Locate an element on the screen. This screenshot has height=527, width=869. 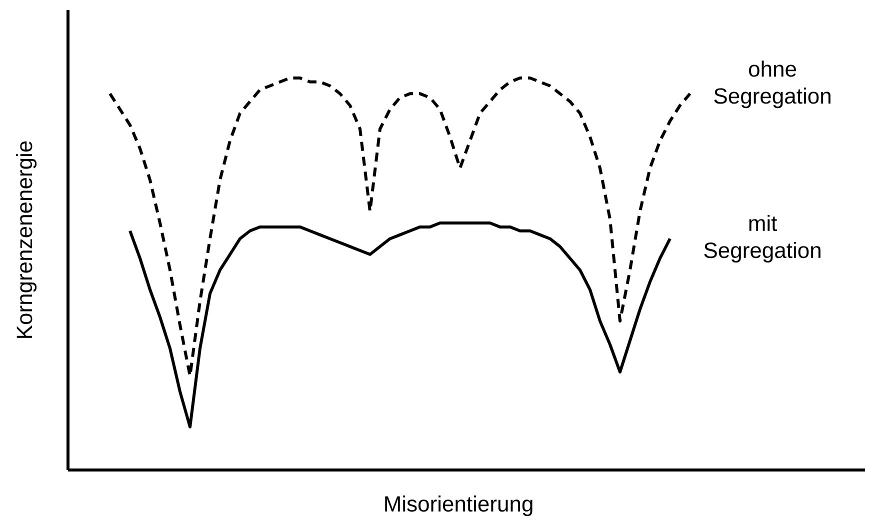
y-axis-title: Korngrenzenenergie is located at coordinates (26, 239).